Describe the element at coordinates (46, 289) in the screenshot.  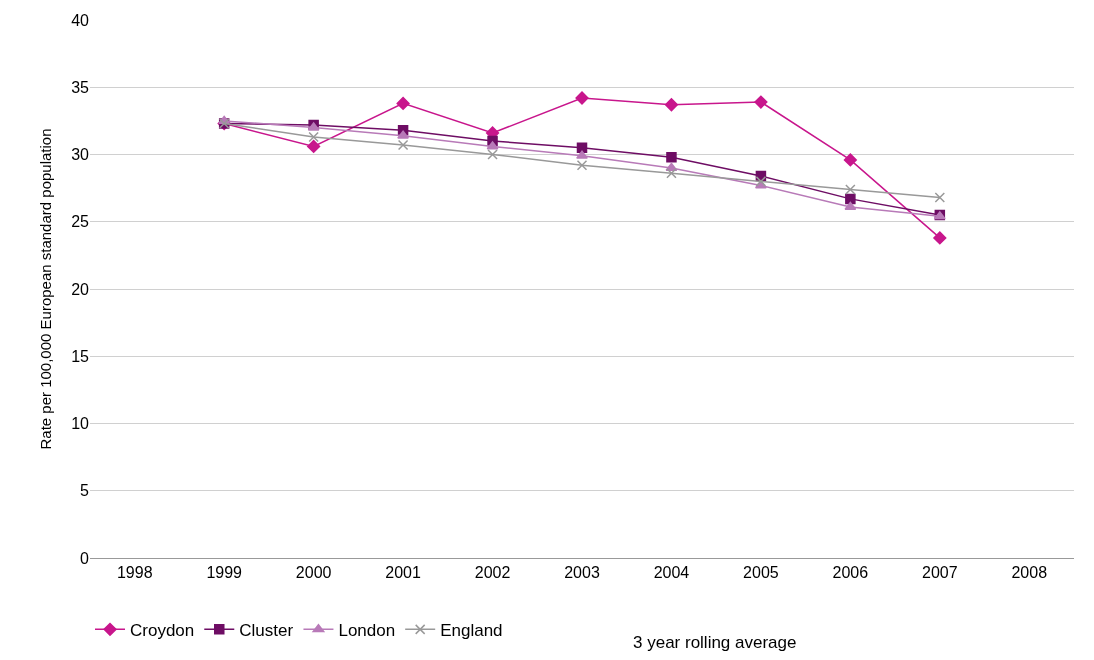
I see `y-axis-title: Rate per 100,000 European standard population` at that location.